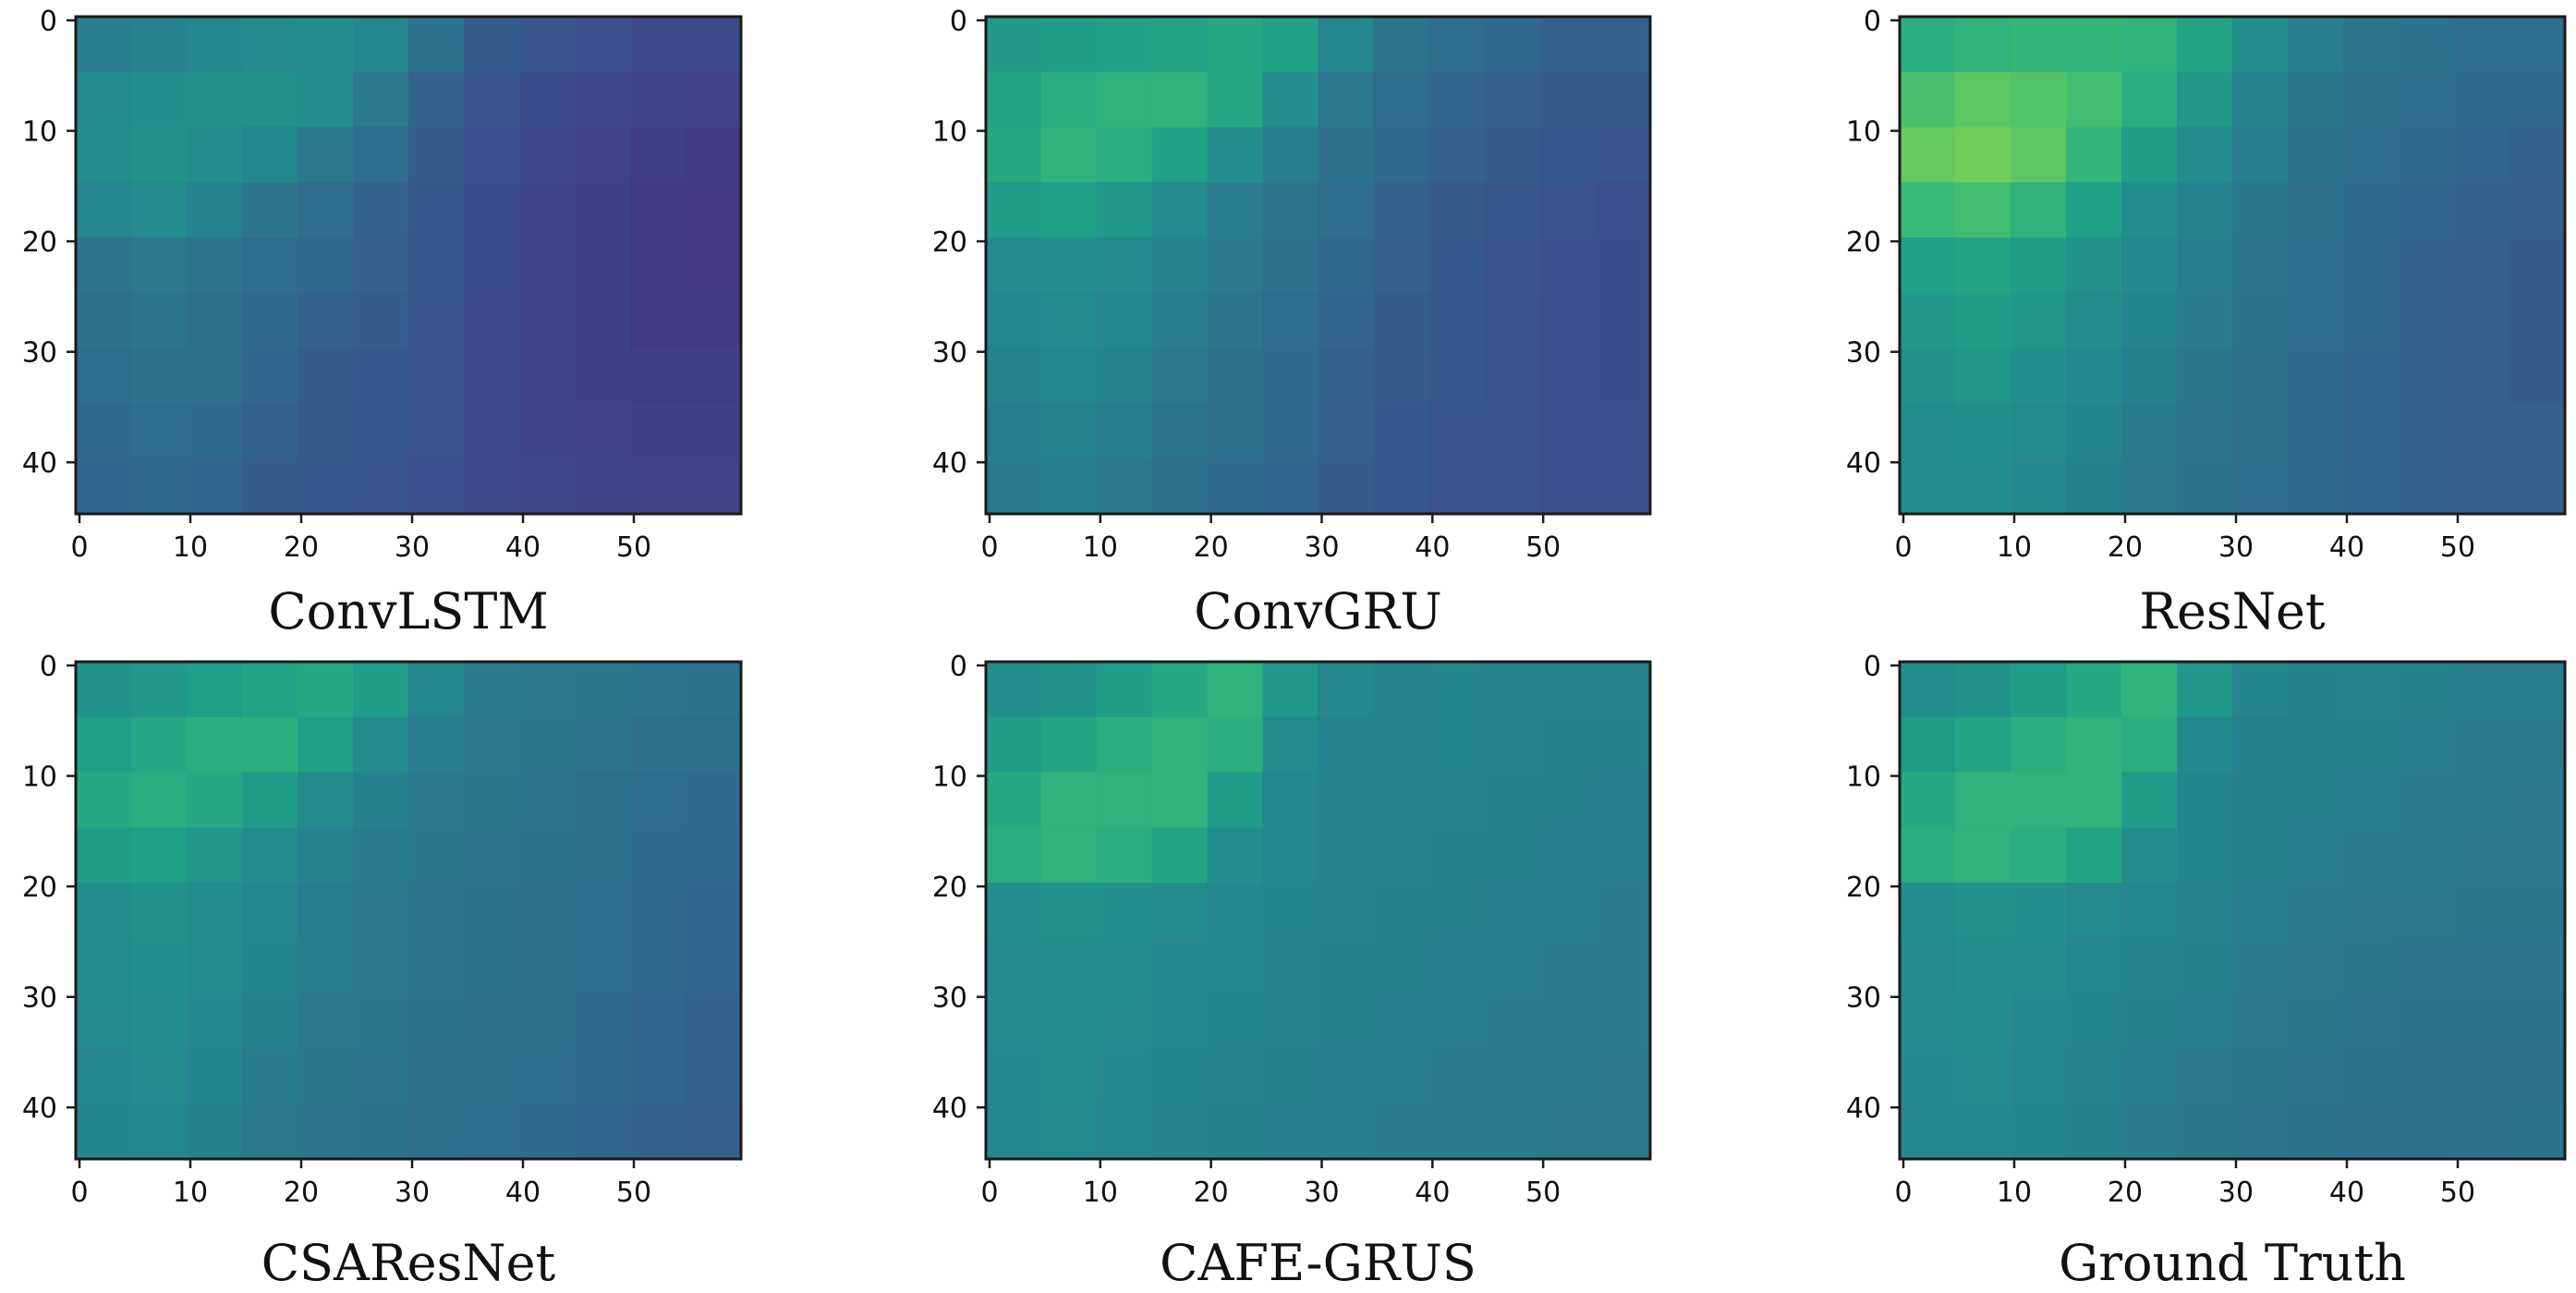 The width and height of the screenshot is (2576, 1293). Describe the element at coordinates (408, 611) in the screenshot. I see `panel-caption: ConvLSTM` at that location.